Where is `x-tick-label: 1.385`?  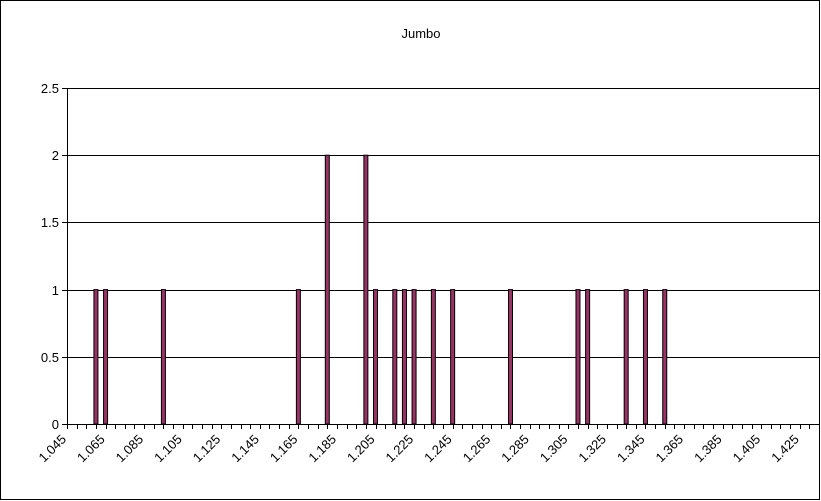 x-tick-label: 1.385 is located at coordinates (708, 449).